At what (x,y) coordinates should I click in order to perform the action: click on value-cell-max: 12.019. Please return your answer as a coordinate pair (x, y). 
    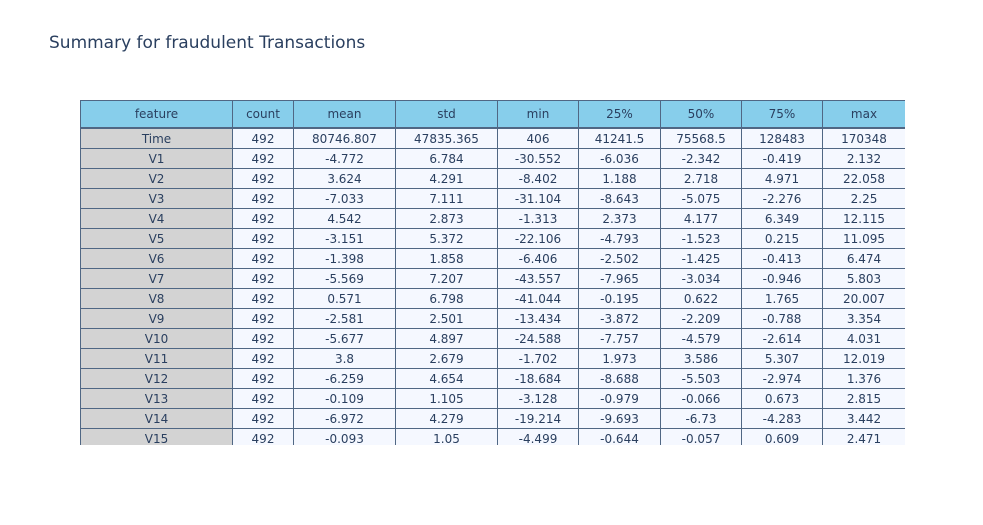
    Looking at the image, I should click on (863, 358).